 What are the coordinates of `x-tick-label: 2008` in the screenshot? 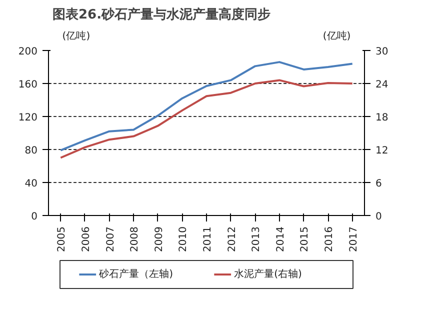 It's located at (135, 239).